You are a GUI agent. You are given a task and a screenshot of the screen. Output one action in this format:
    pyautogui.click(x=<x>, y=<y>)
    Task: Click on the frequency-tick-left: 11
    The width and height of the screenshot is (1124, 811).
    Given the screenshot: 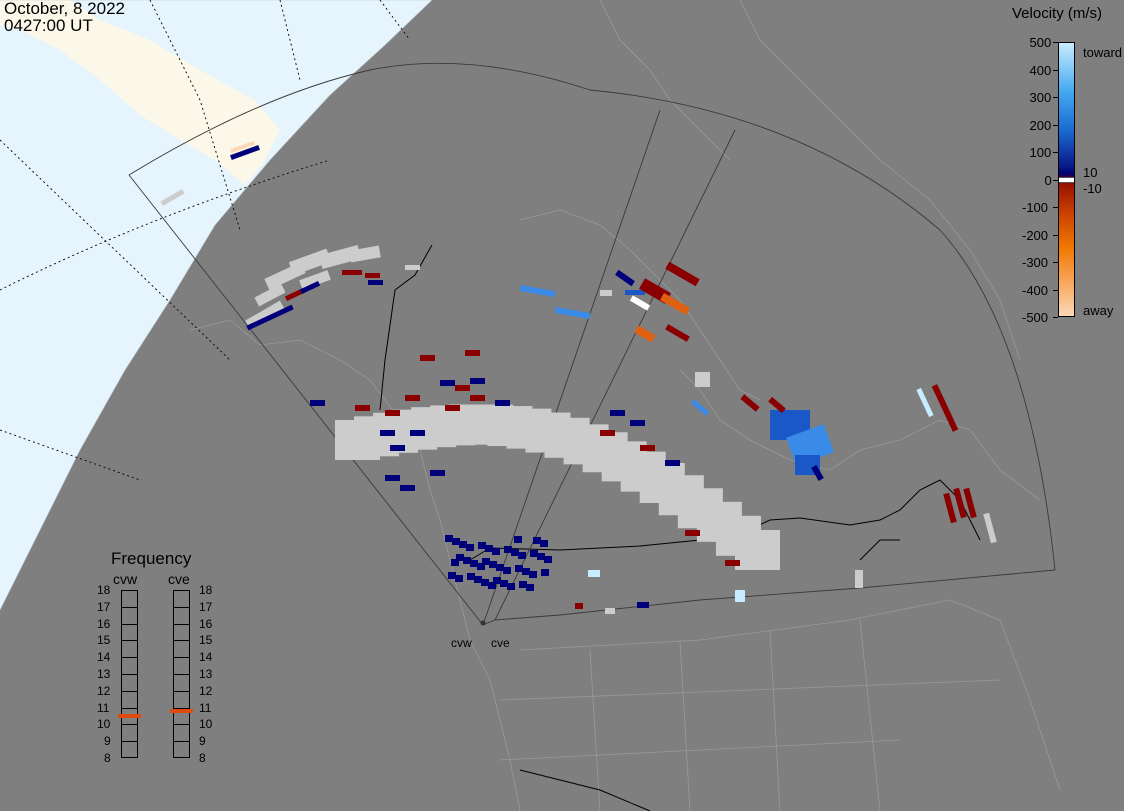 What is the action you would take?
    pyautogui.click(x=103, y=707)
    